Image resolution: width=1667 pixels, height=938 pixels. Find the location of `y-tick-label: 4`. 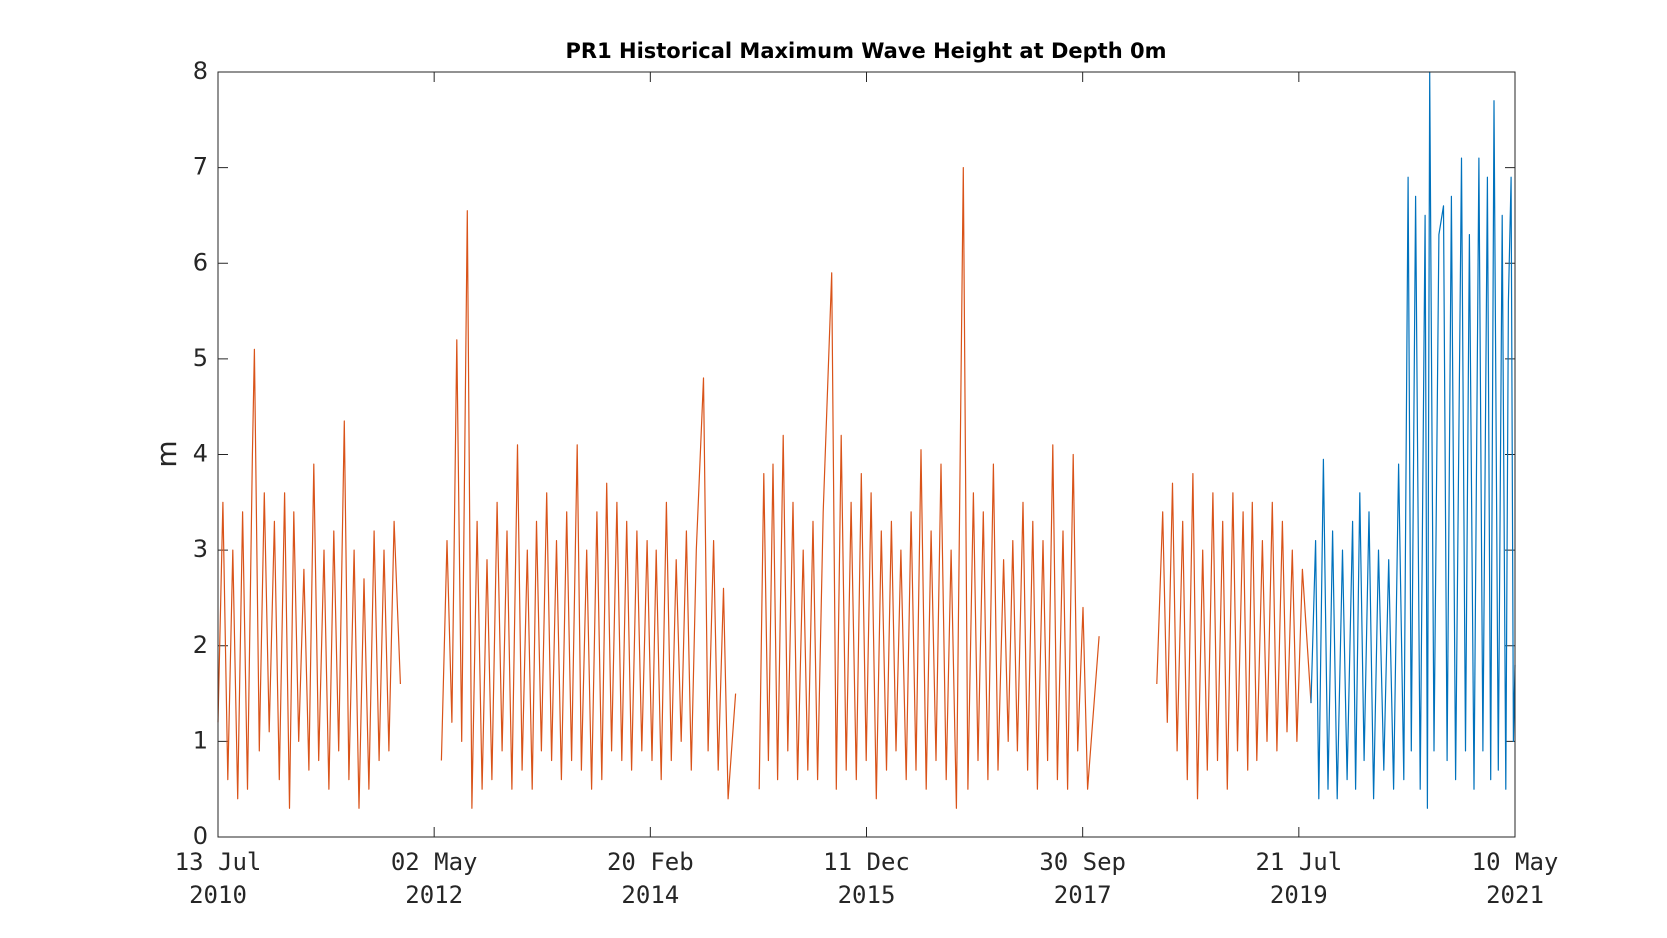

y-tick-label: 4 is located at coordinates (200, 454).